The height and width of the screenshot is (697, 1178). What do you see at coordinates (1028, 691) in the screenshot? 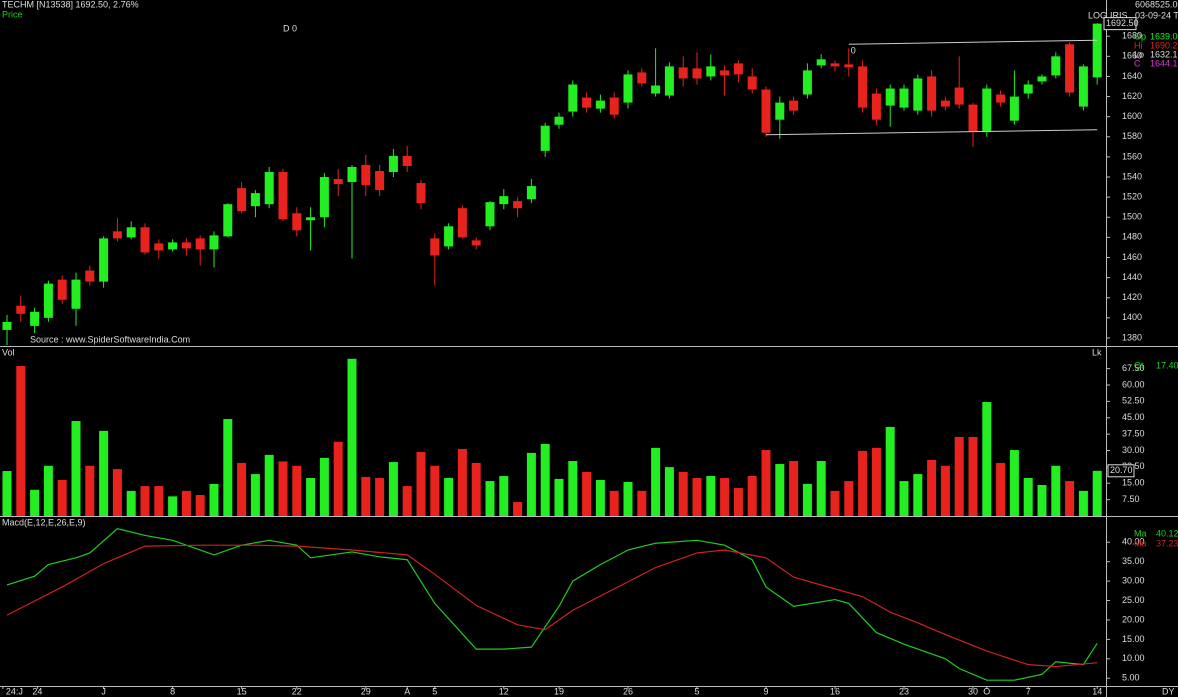
I see `x-tick-label: 7` at bounding box center [1028, 691].